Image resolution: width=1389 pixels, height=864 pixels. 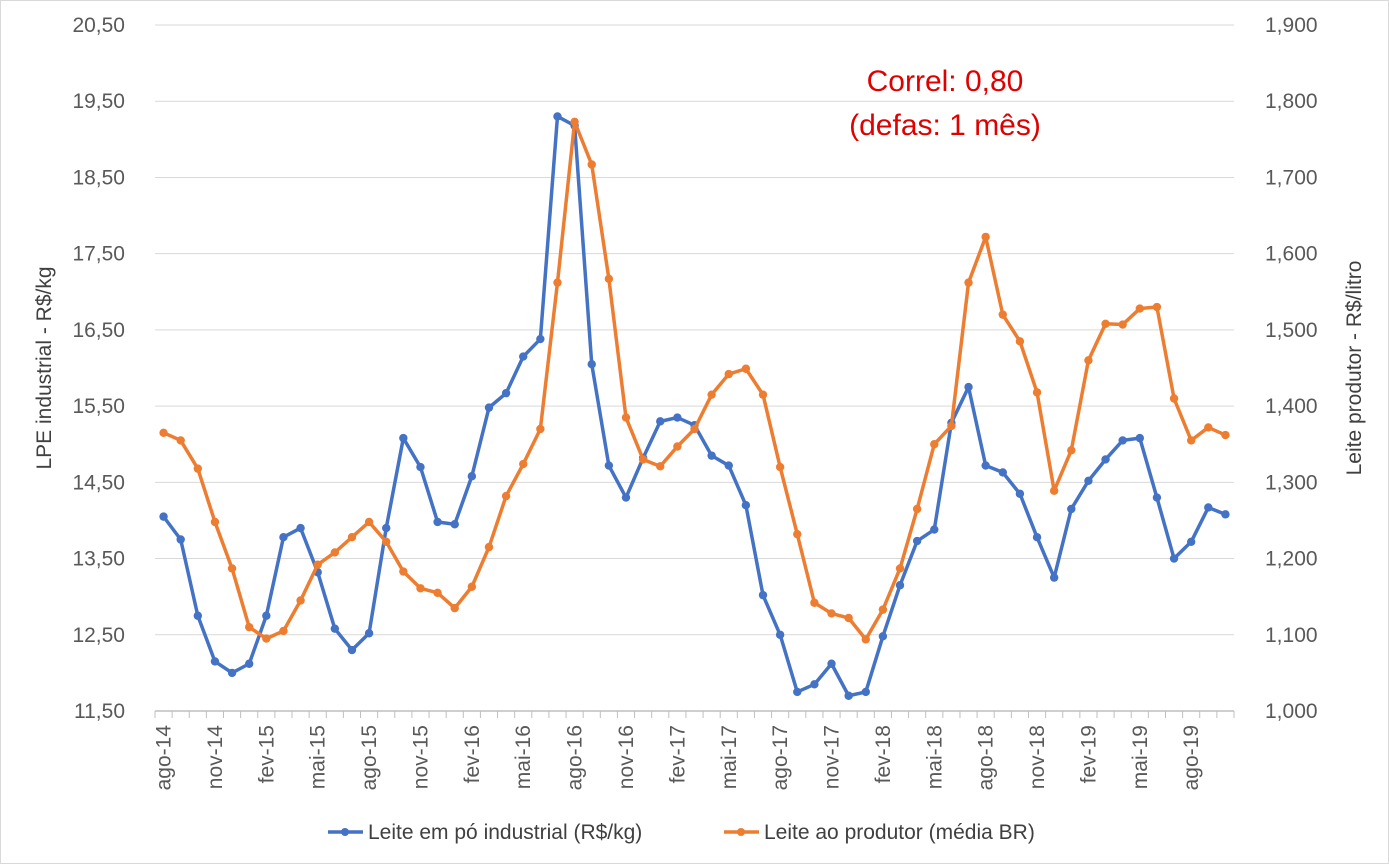 I want to click on x-tick-label: ago-16, so click(x=575, y=757).